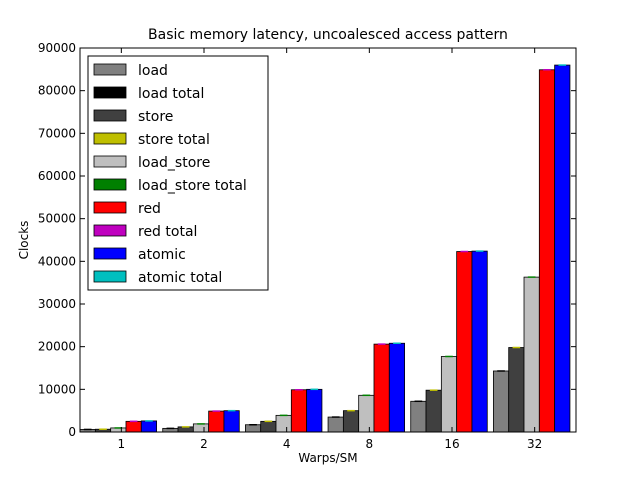 The width and height of the screenshot is (640, 480). What do you see at coordinates (110, 69) in the screenshot?
I see `legend-swatch-load` at bounding box center [110, 69].